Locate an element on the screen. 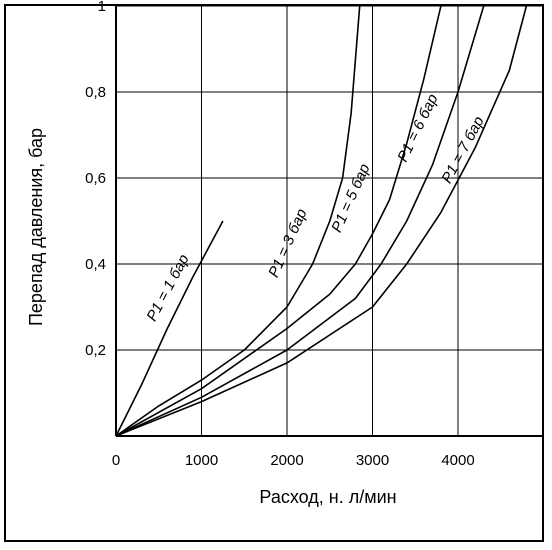 The height and width of the screenshot is (550, 552). series-label: P1 = 7 бар is located at coordinates (462, 150).